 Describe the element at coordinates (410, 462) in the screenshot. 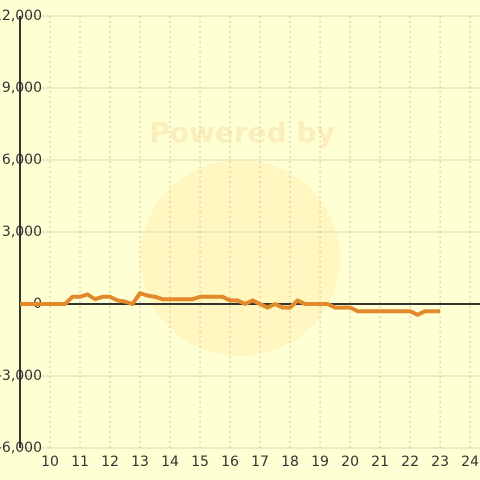

I see `x-tick-label: 22` at that location.